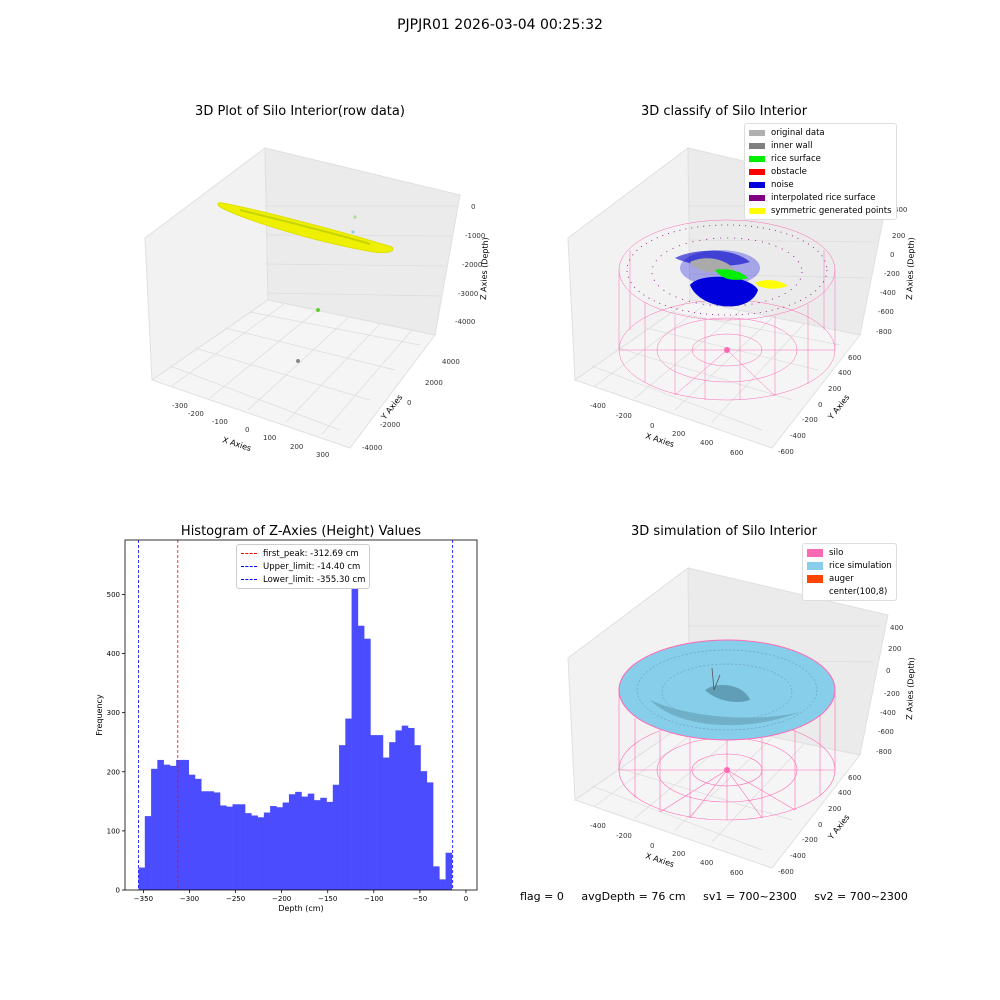 This screenshot has height=1000, width=1000. I want to click on raw-xtick: 0, so click(247, 430).